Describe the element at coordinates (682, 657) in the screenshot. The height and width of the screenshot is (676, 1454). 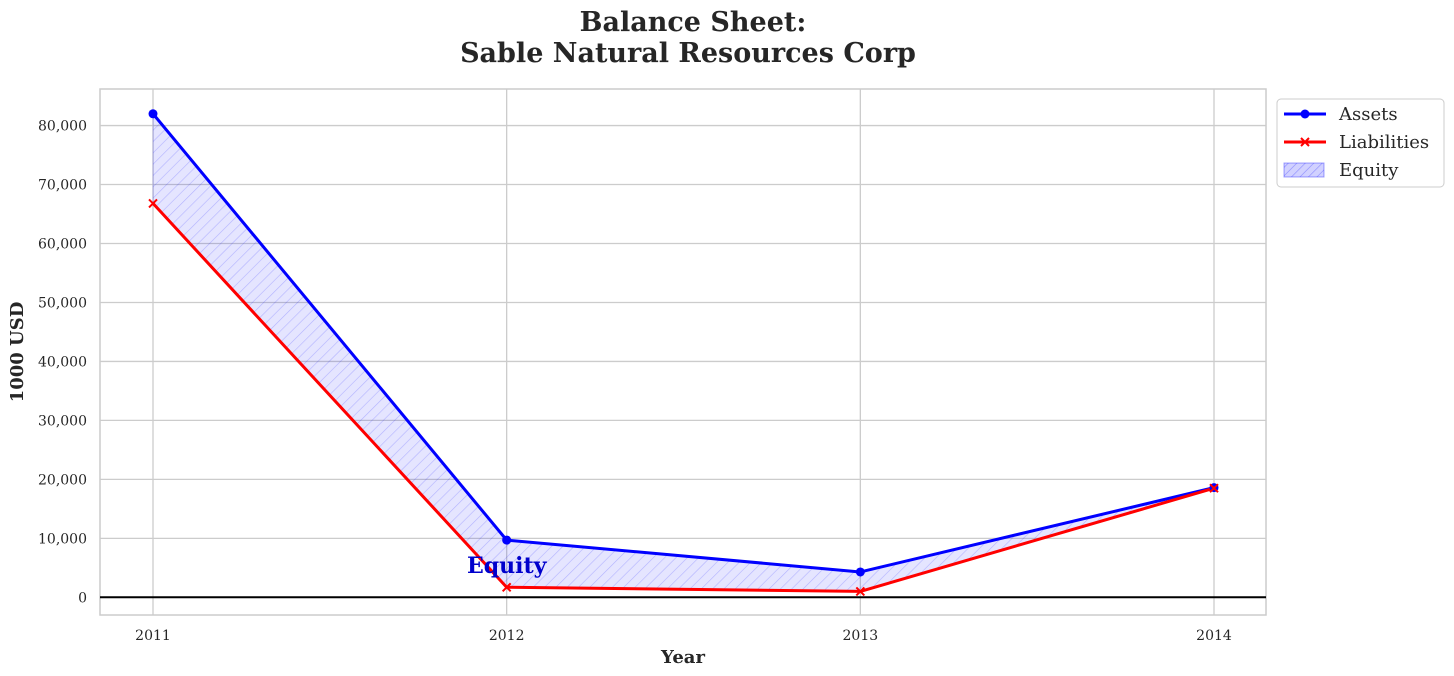
I see `x-axis-label: Year` at that location.